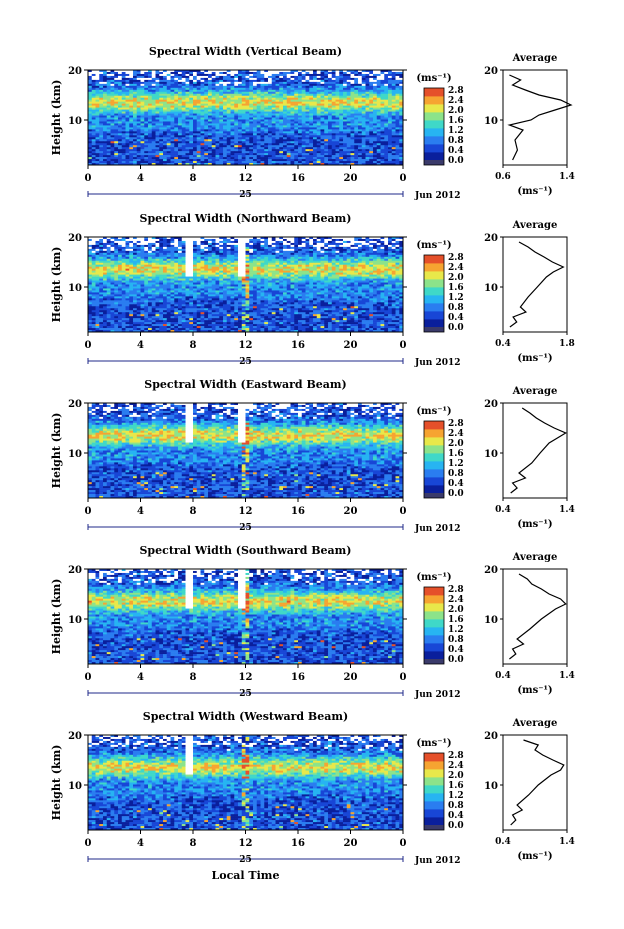  I want to click on colorbar-frame, so click(434, 126).